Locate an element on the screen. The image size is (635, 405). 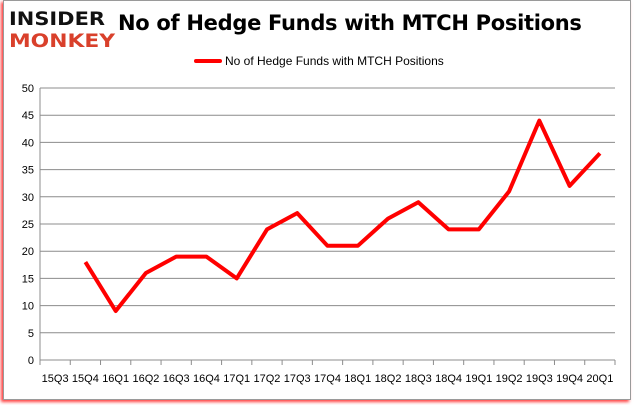
x-tick-label: 15Q3 is located at coordinates (55, 379).